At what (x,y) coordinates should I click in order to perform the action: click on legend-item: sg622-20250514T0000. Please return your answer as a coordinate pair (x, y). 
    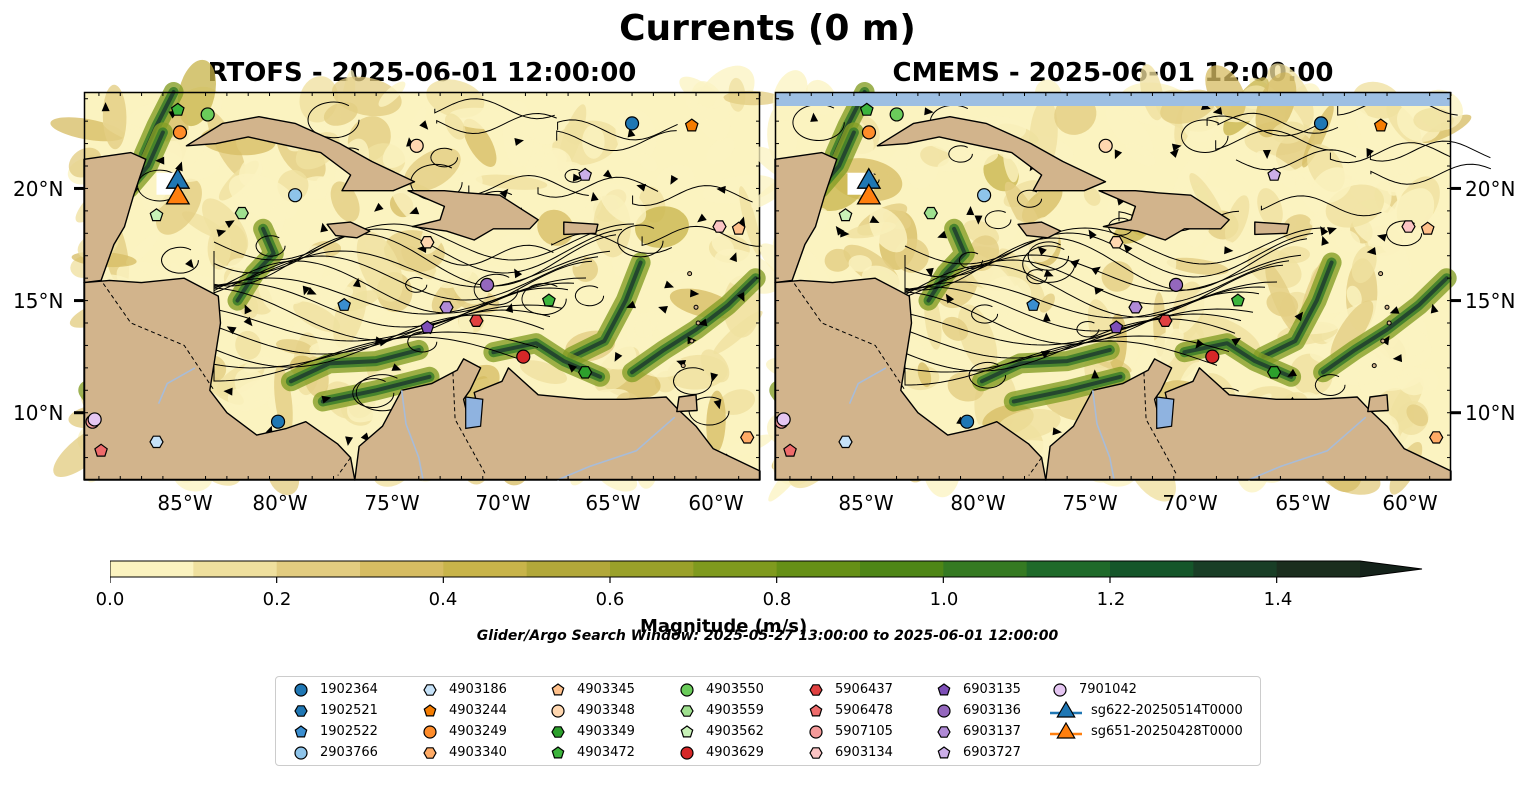
    Looking at the image, I should click on (1146, 710).